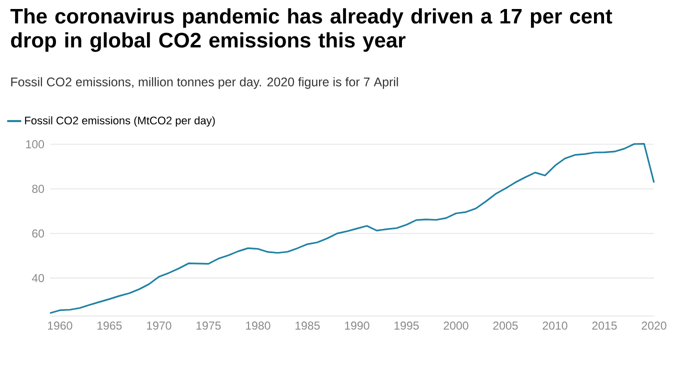  Describe the element at coordinates (505, 326) in the screenshot. I see `x-tick-label: 2005` at that location.